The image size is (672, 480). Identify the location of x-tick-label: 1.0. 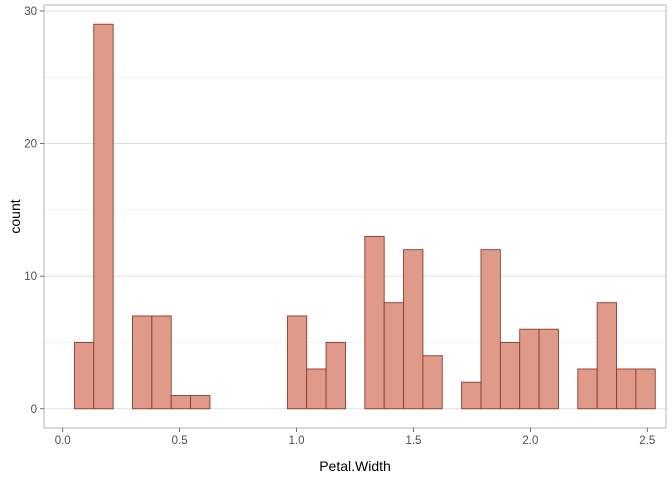
(297, 441).